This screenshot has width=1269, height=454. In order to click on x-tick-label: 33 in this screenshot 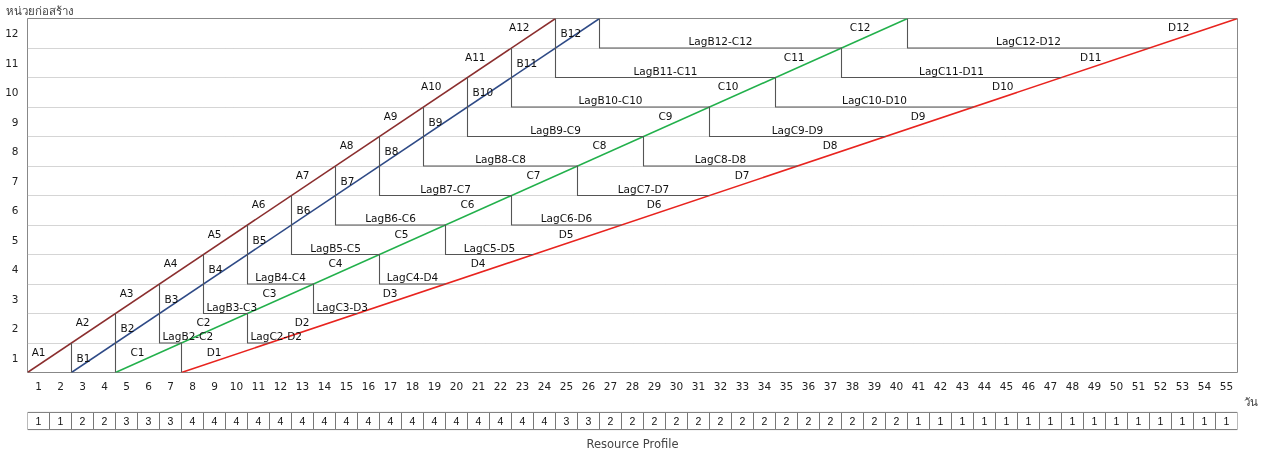, I will do `click(742, 385)`.